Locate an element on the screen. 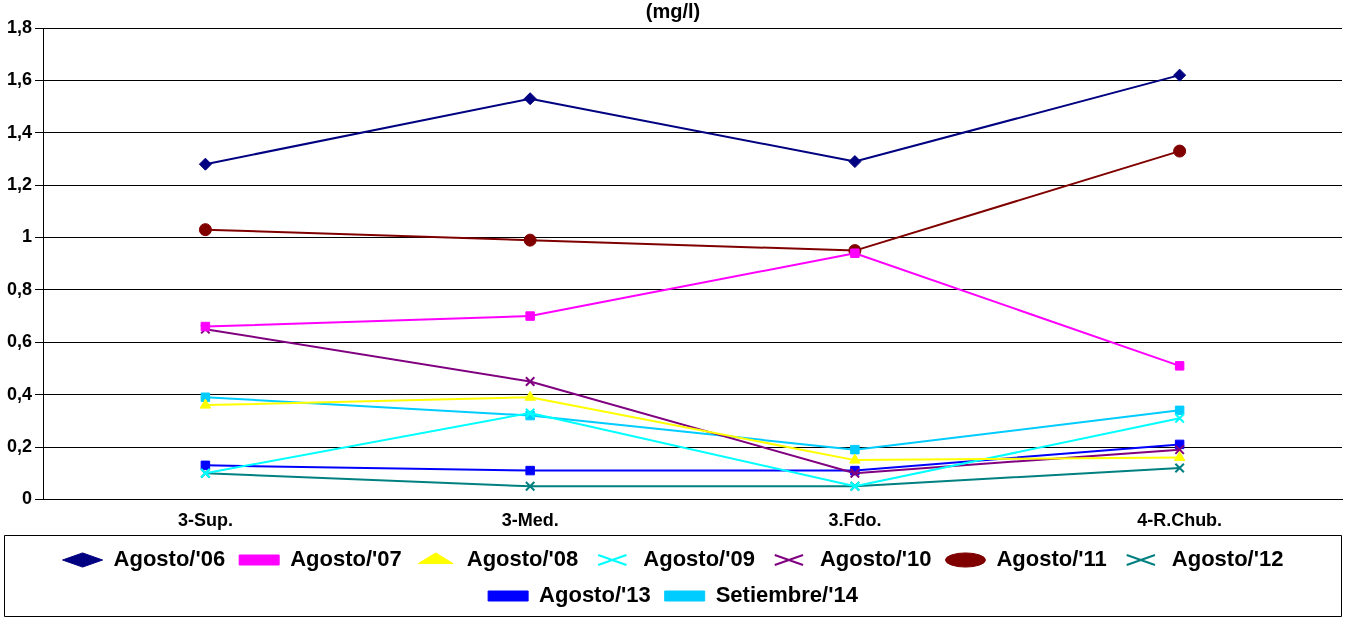 This screenshot has height=617, width=1352. y-tick-label: 0,6 is located at coordinates (19, 341).